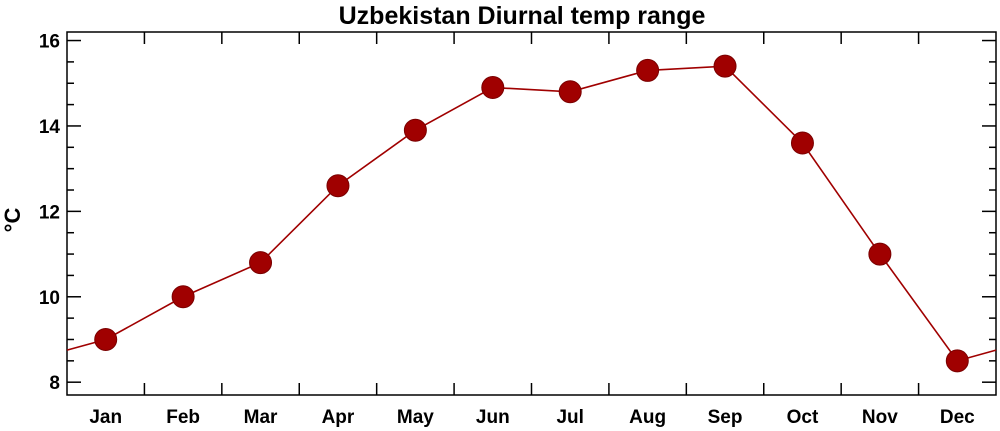 The width and height of the screenshot is (1000, 431). What do you see at coordinates (957, 417) in the screenshot?
I see `x-tick-label: Dec` at bounding box center [957, 417].